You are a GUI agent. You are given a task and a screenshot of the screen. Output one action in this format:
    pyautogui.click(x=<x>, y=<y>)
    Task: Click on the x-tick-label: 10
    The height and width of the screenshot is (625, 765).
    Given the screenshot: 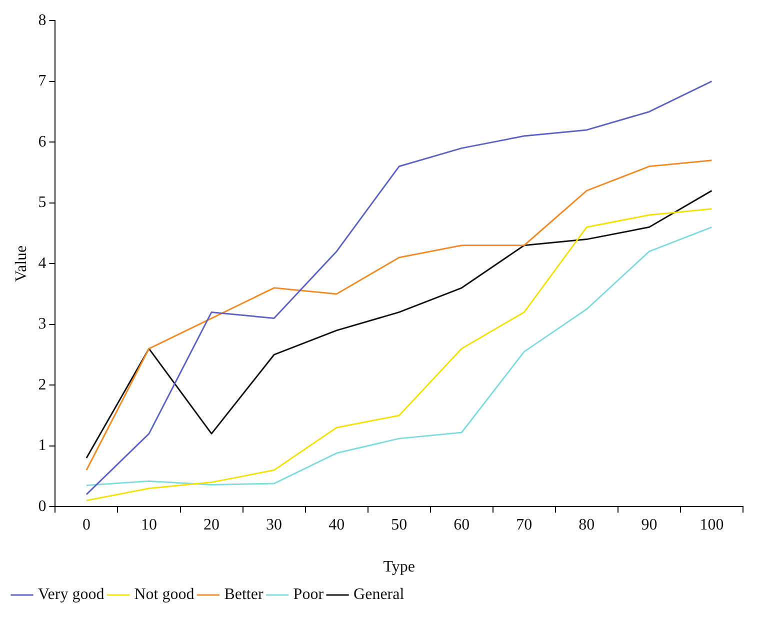 What is the action you would take?
    pyautogui.click(x=148, y=525)
    